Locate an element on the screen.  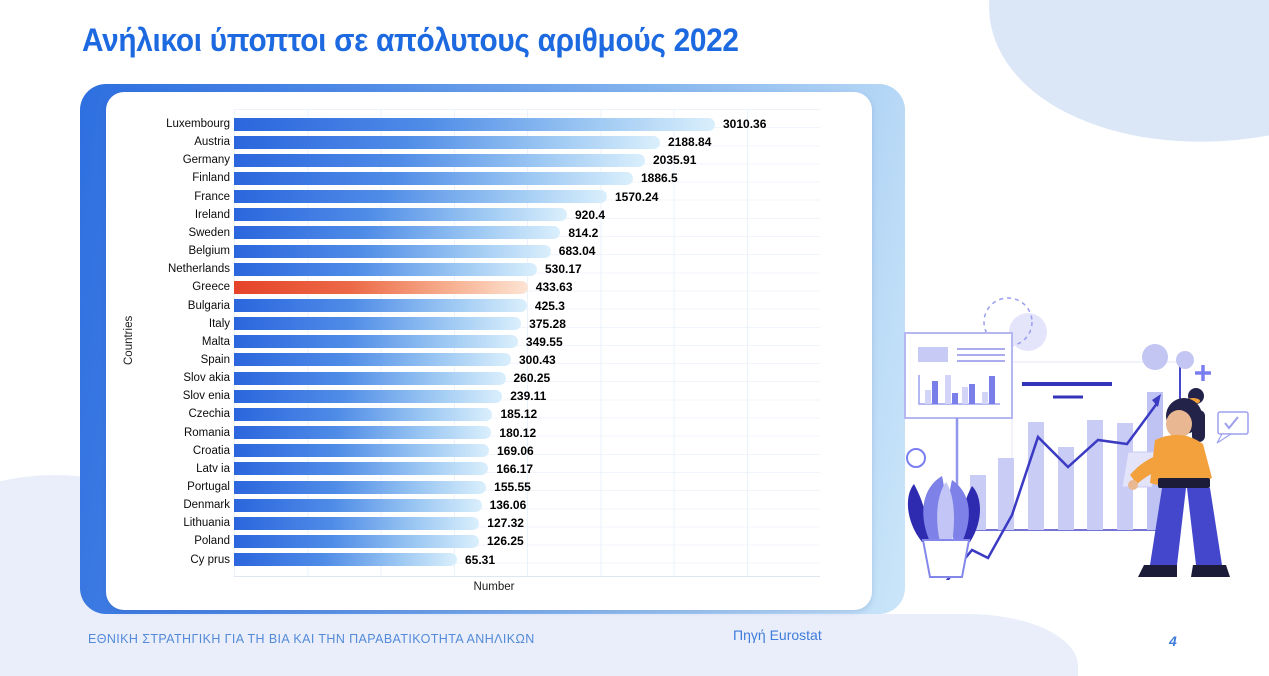
value-label: 375.28 is located at coordinates (547, 323).